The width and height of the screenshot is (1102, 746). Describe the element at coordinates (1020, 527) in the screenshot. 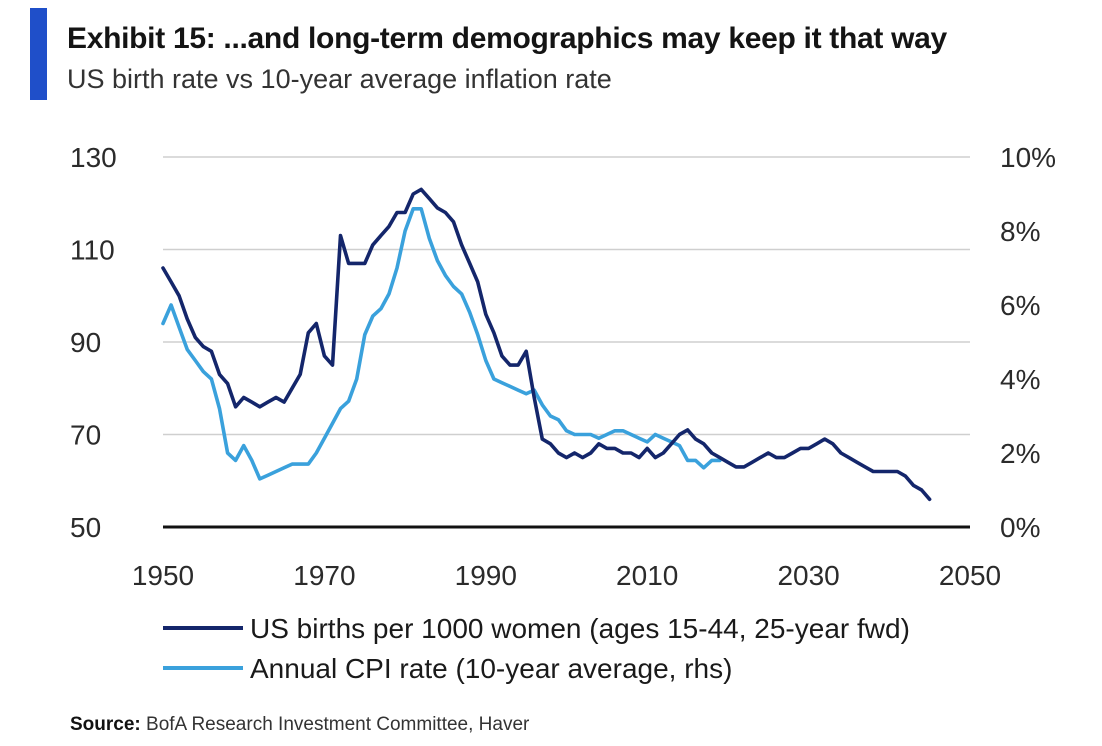

I see `right-tick-label: 0%` at that location.